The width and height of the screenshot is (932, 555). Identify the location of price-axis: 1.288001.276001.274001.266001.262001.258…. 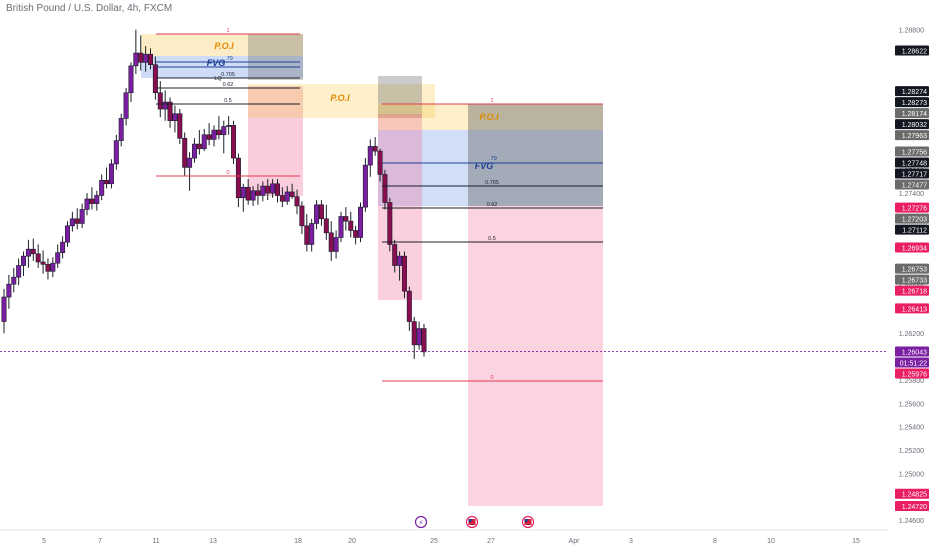
(910, 275).